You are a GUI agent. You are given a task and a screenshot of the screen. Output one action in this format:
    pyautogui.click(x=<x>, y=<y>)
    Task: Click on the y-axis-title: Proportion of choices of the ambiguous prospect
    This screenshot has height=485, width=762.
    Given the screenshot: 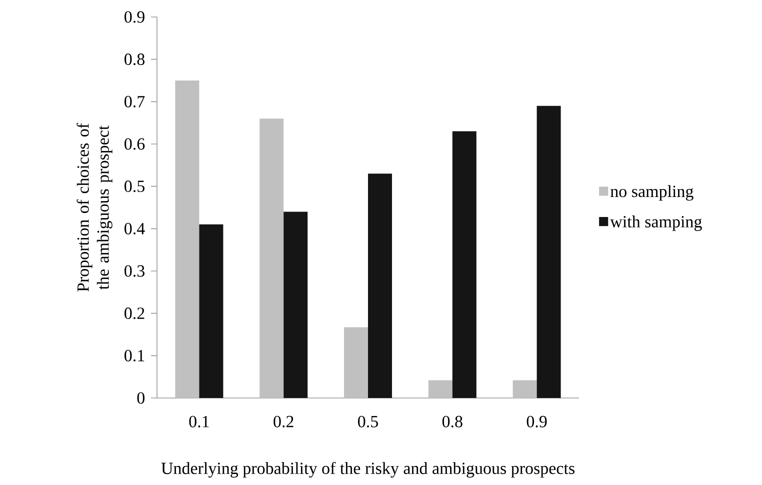 What is the action you would take?
    pyautogui.click(x=94, y=207)
    